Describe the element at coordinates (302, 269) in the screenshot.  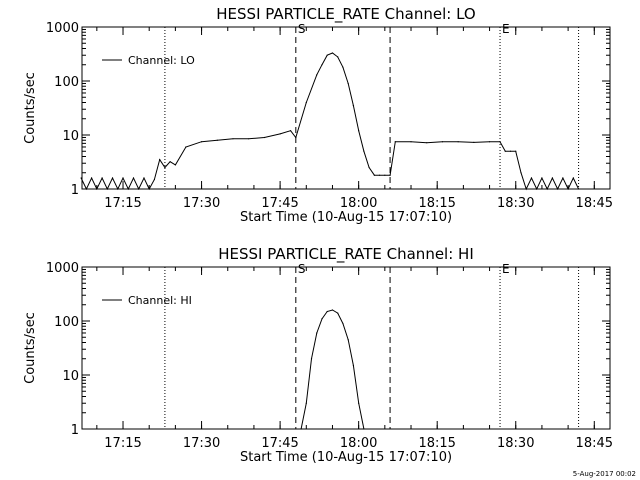
I see `panel-2-marker-label: S` at that location.